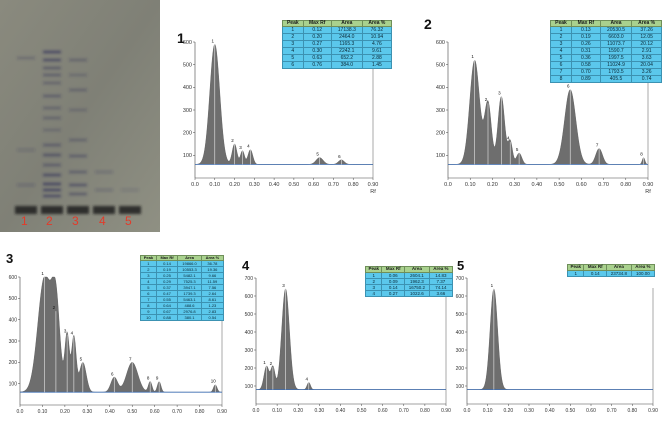  What do you see at coordinates (460, 369) in the screenshot?
I see `y-tick-label: 200` at bounding box center [460, 369].